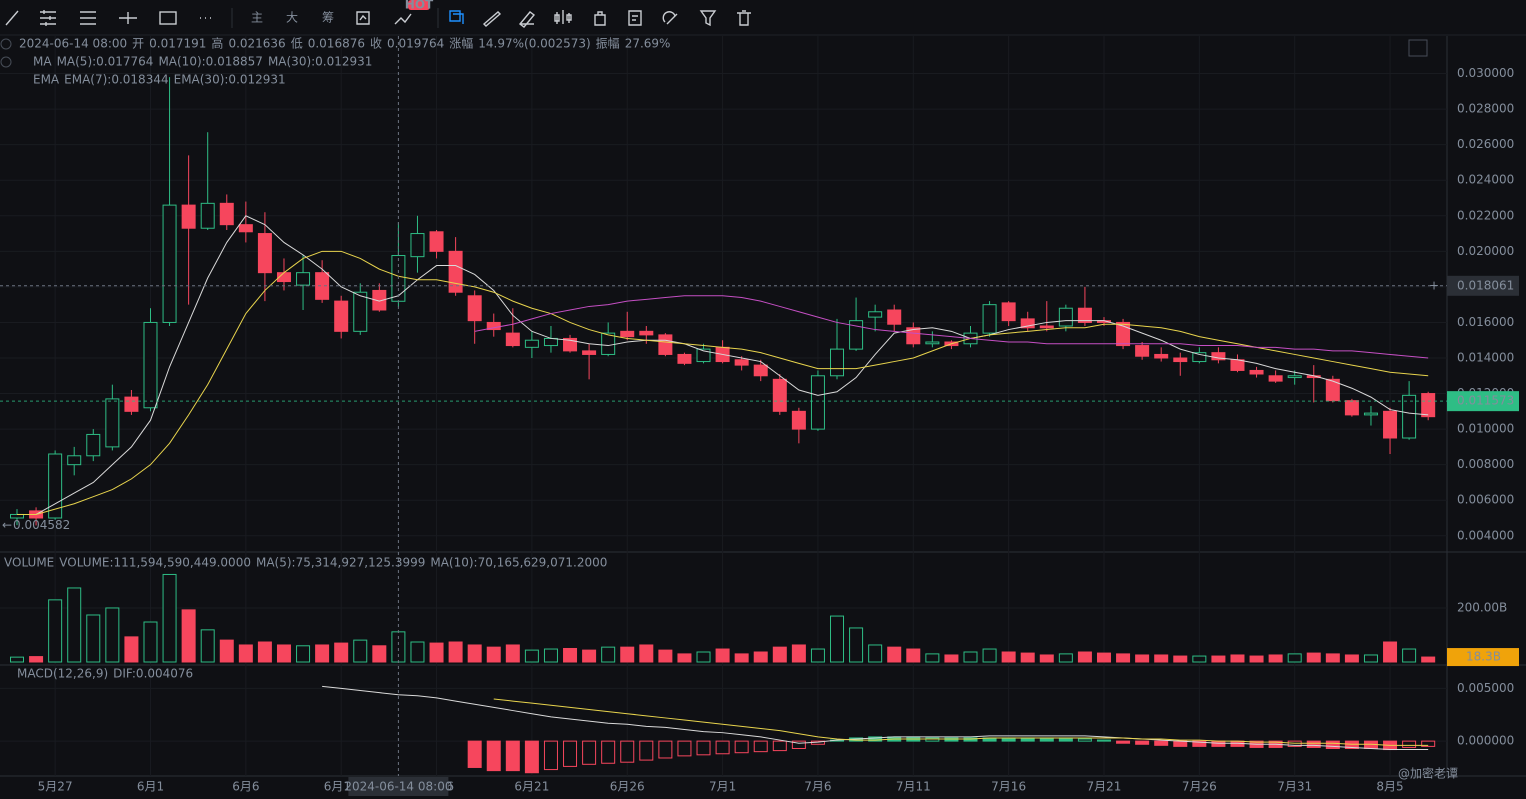 Image resolution: width=1526 pixels, height=799 pixels. Describe the element at coordinates (7, 525) in the screenshot. I see `low-arrow: ←` at that location.